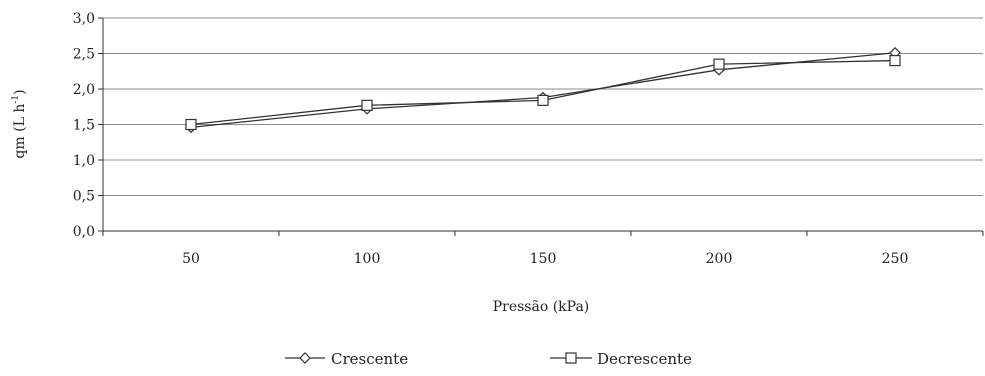 The height and width of the screenshot is (376, 985). I want to click on y-tick-labels: 0,0 0,5 1,0 1,5 2,0 2,5 3,0, so click(84, 125).